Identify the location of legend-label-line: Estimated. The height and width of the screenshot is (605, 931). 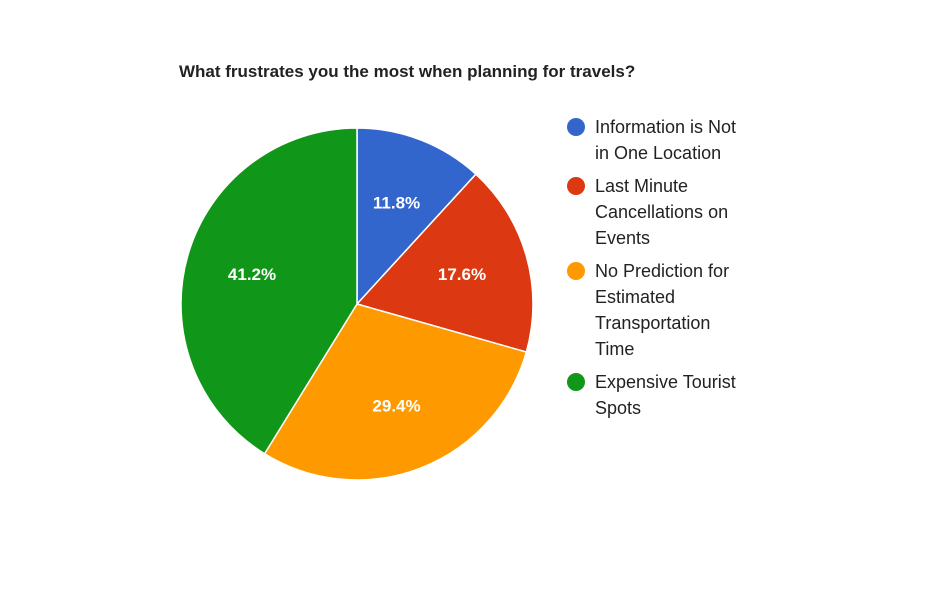
(635, 297).